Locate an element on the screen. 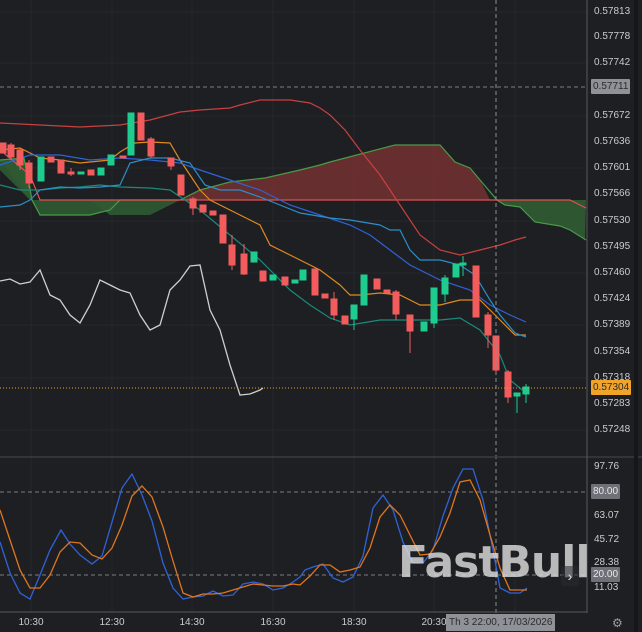 The image size is (642, 632). osc-label: 11.03 is located at coordinates (606, 587).